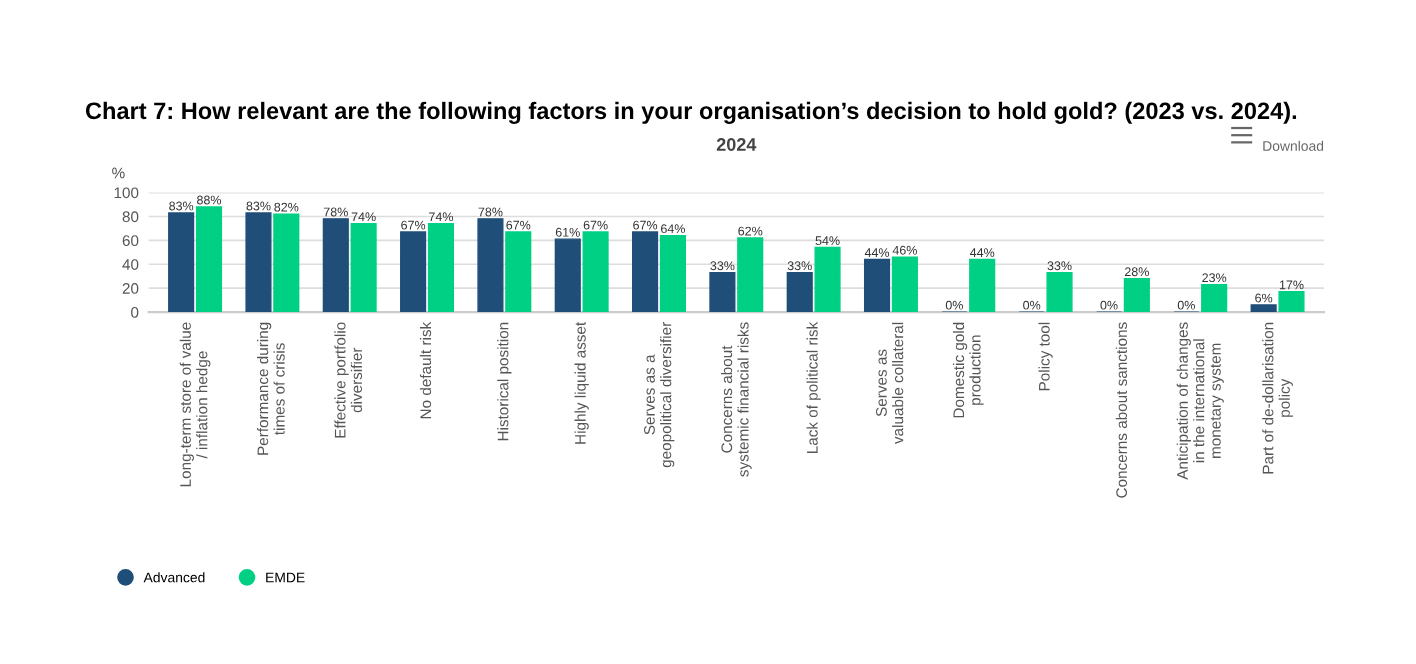 This screenshot has height=664, width=1416. What do you see at coordinates (736, 144) in the screenshot?
I see `chart-subtitle: 2024` at bounding box center [736, 144].